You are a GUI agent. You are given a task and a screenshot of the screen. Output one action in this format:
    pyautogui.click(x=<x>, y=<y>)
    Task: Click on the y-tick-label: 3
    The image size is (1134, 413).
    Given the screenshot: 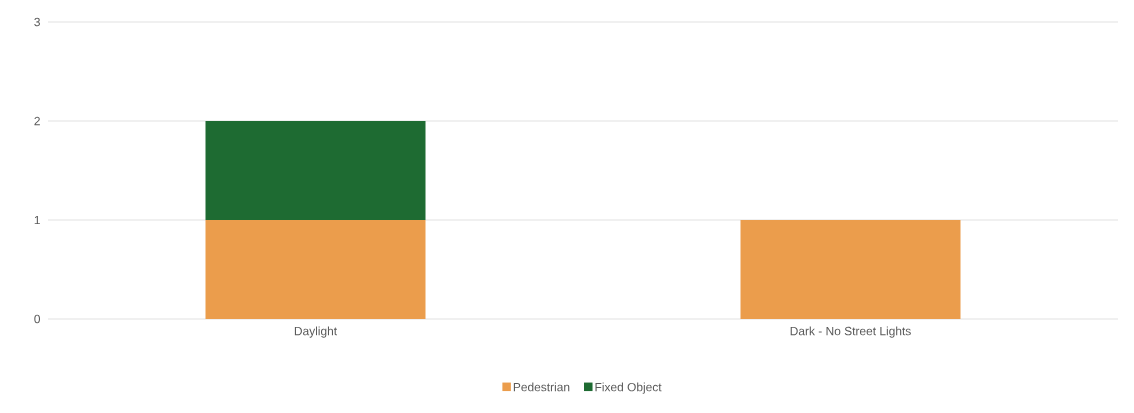 What is the action you would take?
    pyautogui.click(x=37, y=22)
    